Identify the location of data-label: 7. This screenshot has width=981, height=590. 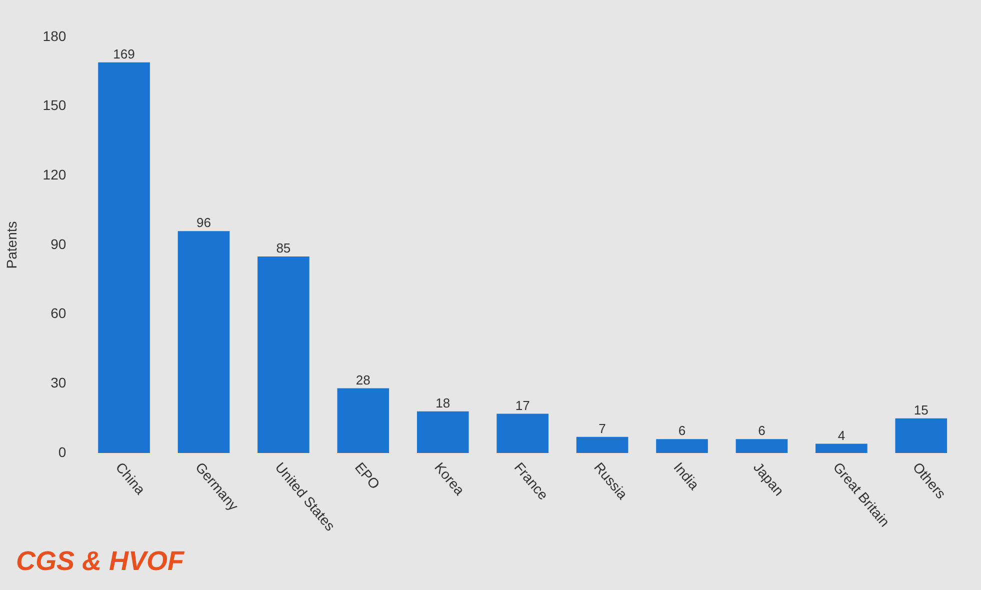
(602, 428).